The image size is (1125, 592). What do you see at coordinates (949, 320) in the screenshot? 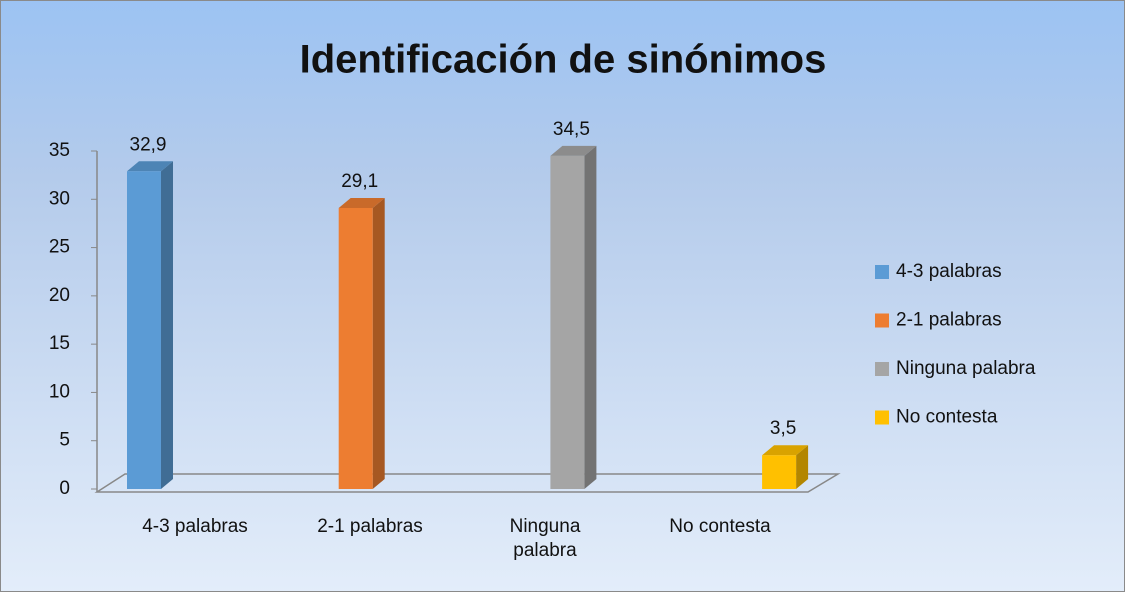
I see `legend-label: 2-1 palabras` at bounding box center [949, 320].